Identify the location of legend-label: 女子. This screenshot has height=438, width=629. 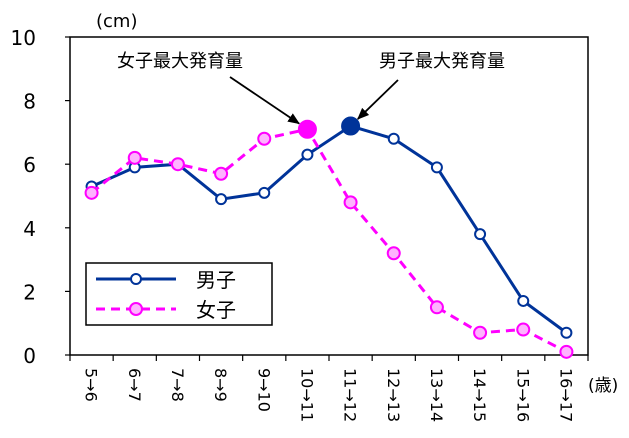
(216, 310).